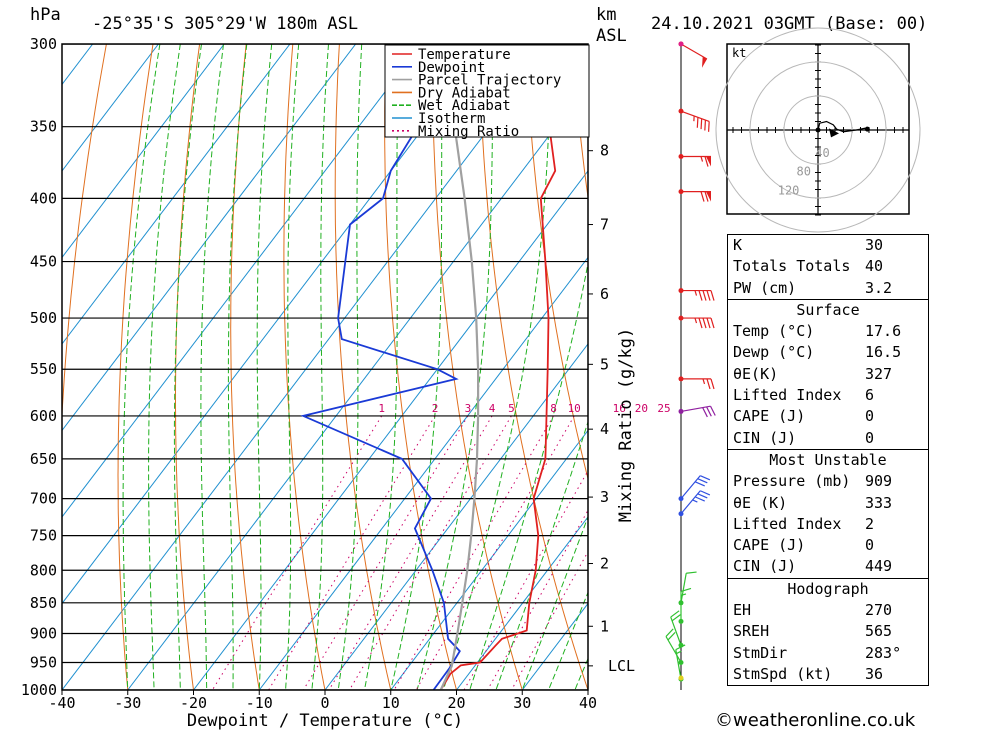 The width and height of the screenshot is (1000, 733). I want to click on km-tick-label: 4, so click(604, 429).